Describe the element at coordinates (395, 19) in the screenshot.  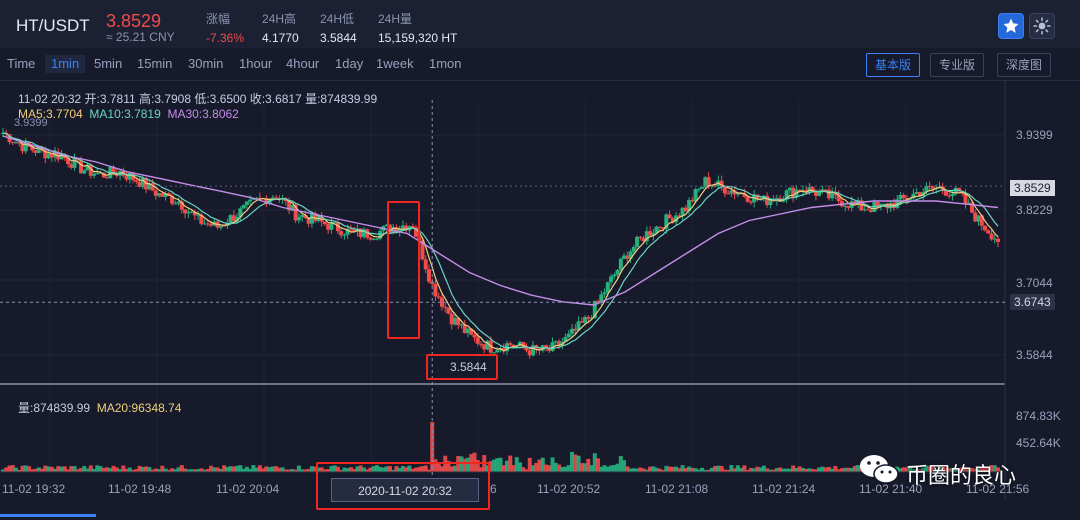
I see `stat-label: 24H量` at that location.